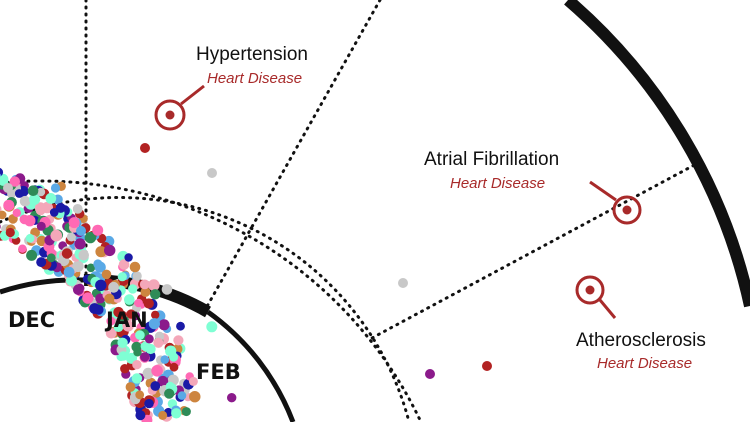 The height and width of the screenshot is (422, 750). What do you see at coordinates (596, 297) in the screenshot?
I see `atherosclerosis-marker` at bounding box center [596, 297].